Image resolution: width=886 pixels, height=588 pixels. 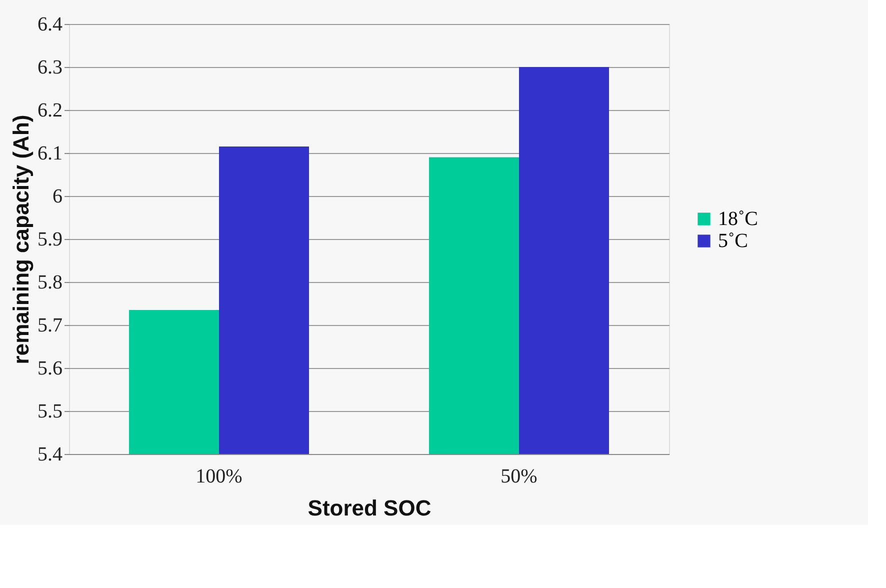 I want to click on y-tick-label: 5.9, so click(x=50, y=239).